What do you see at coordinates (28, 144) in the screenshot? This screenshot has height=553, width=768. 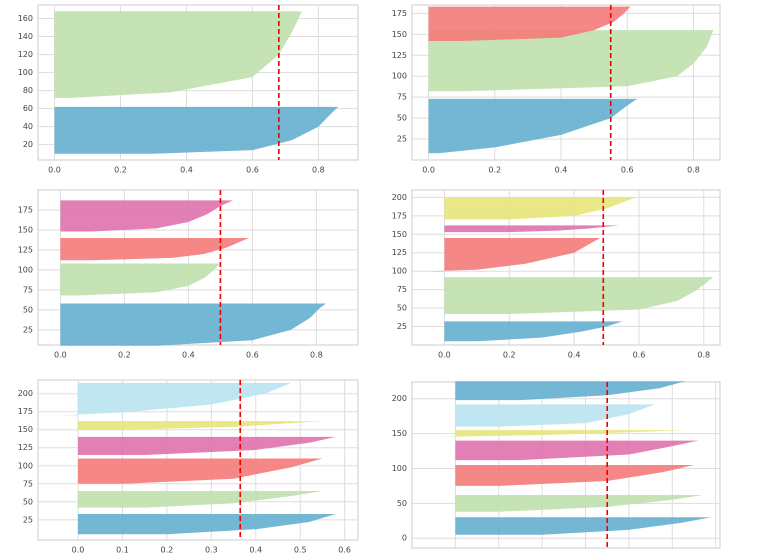 I see `y-tick-label: 20` at bounding box center [28, 144].